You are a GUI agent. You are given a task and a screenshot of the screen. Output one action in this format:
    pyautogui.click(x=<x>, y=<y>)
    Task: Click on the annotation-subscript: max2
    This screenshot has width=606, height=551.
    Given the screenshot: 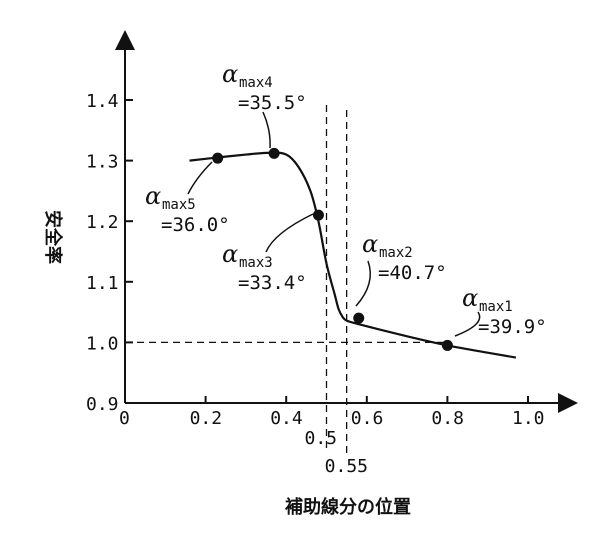 What is the action you would take?
    pyautogui.click(x=396, y=253)
    